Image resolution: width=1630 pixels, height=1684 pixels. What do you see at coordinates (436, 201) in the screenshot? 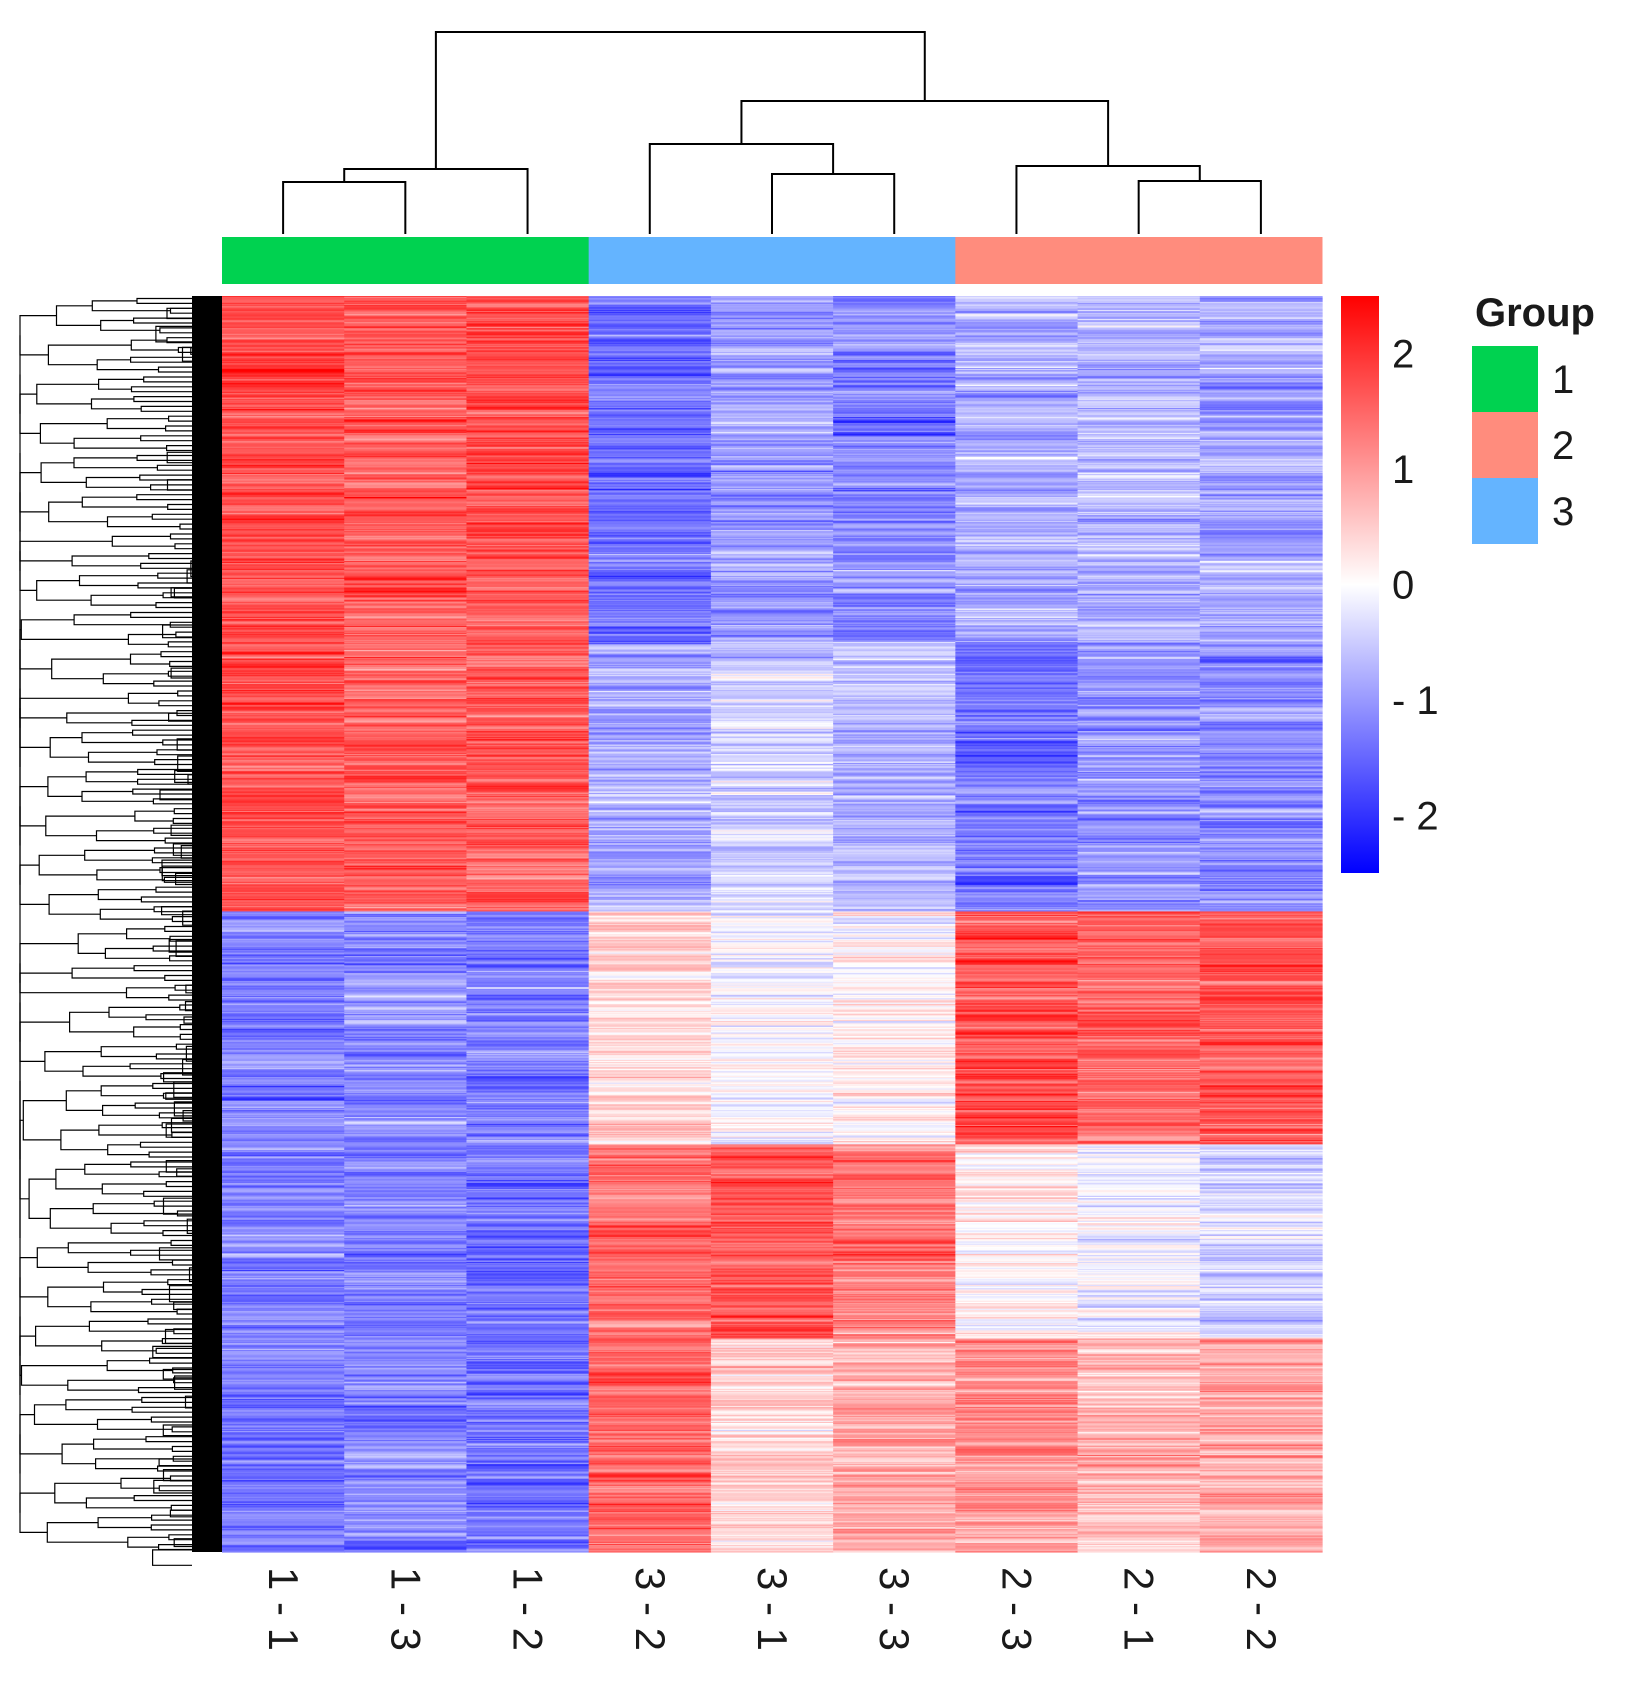
I see `dendrogram-link` at bounding box center [436, 201].